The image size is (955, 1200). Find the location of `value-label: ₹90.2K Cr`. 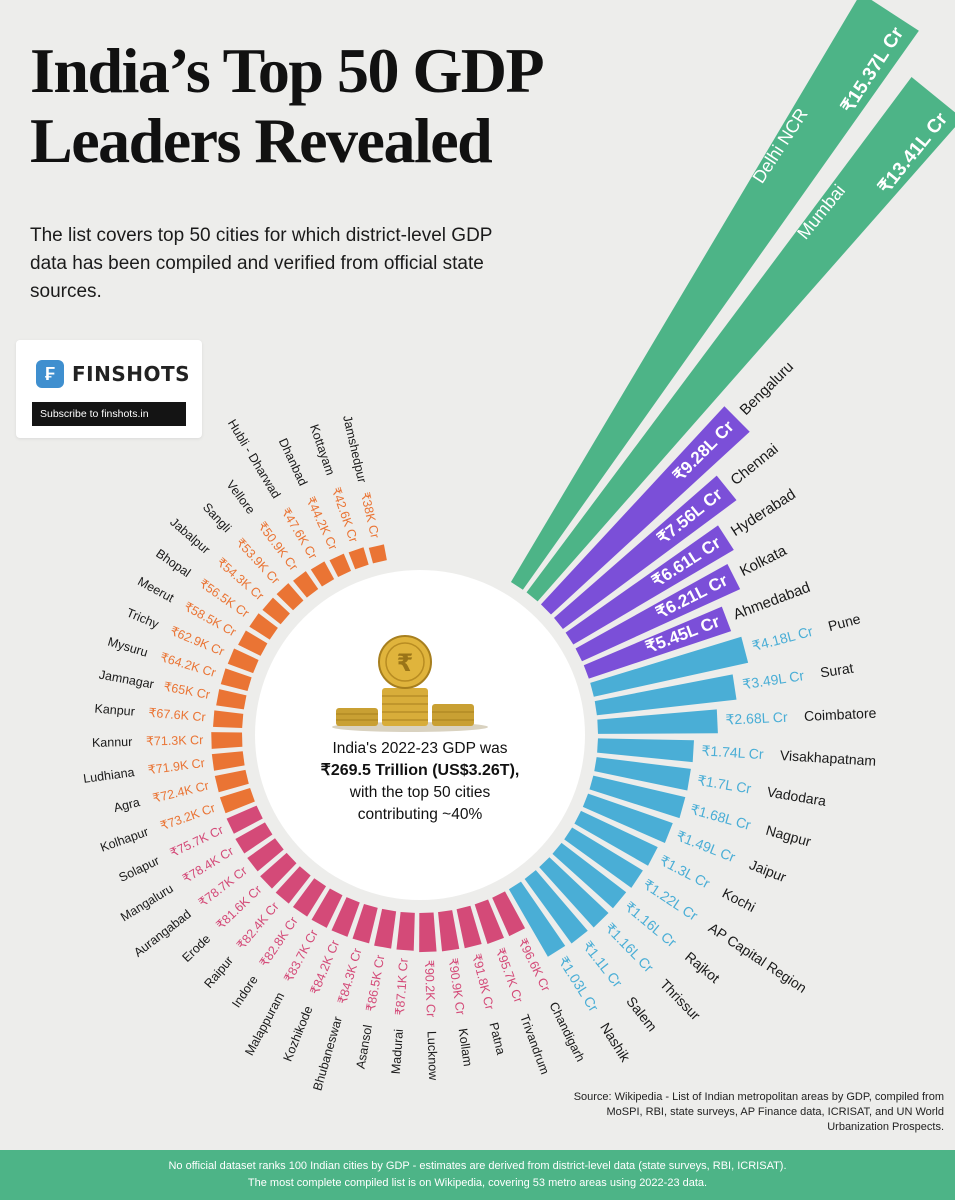

value-label: ₹90.2K Cr is located at coordinates (430, 989).